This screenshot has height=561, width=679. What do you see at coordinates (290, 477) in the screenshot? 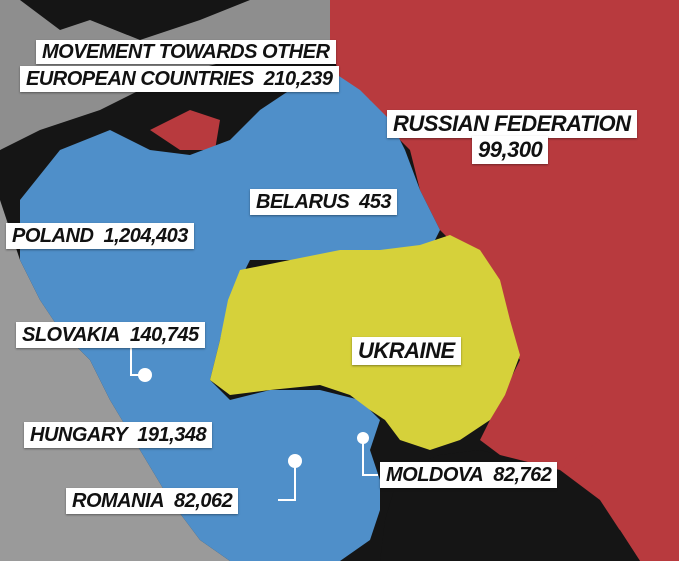
I see `romania-pin` at bounding box center [290, 477].